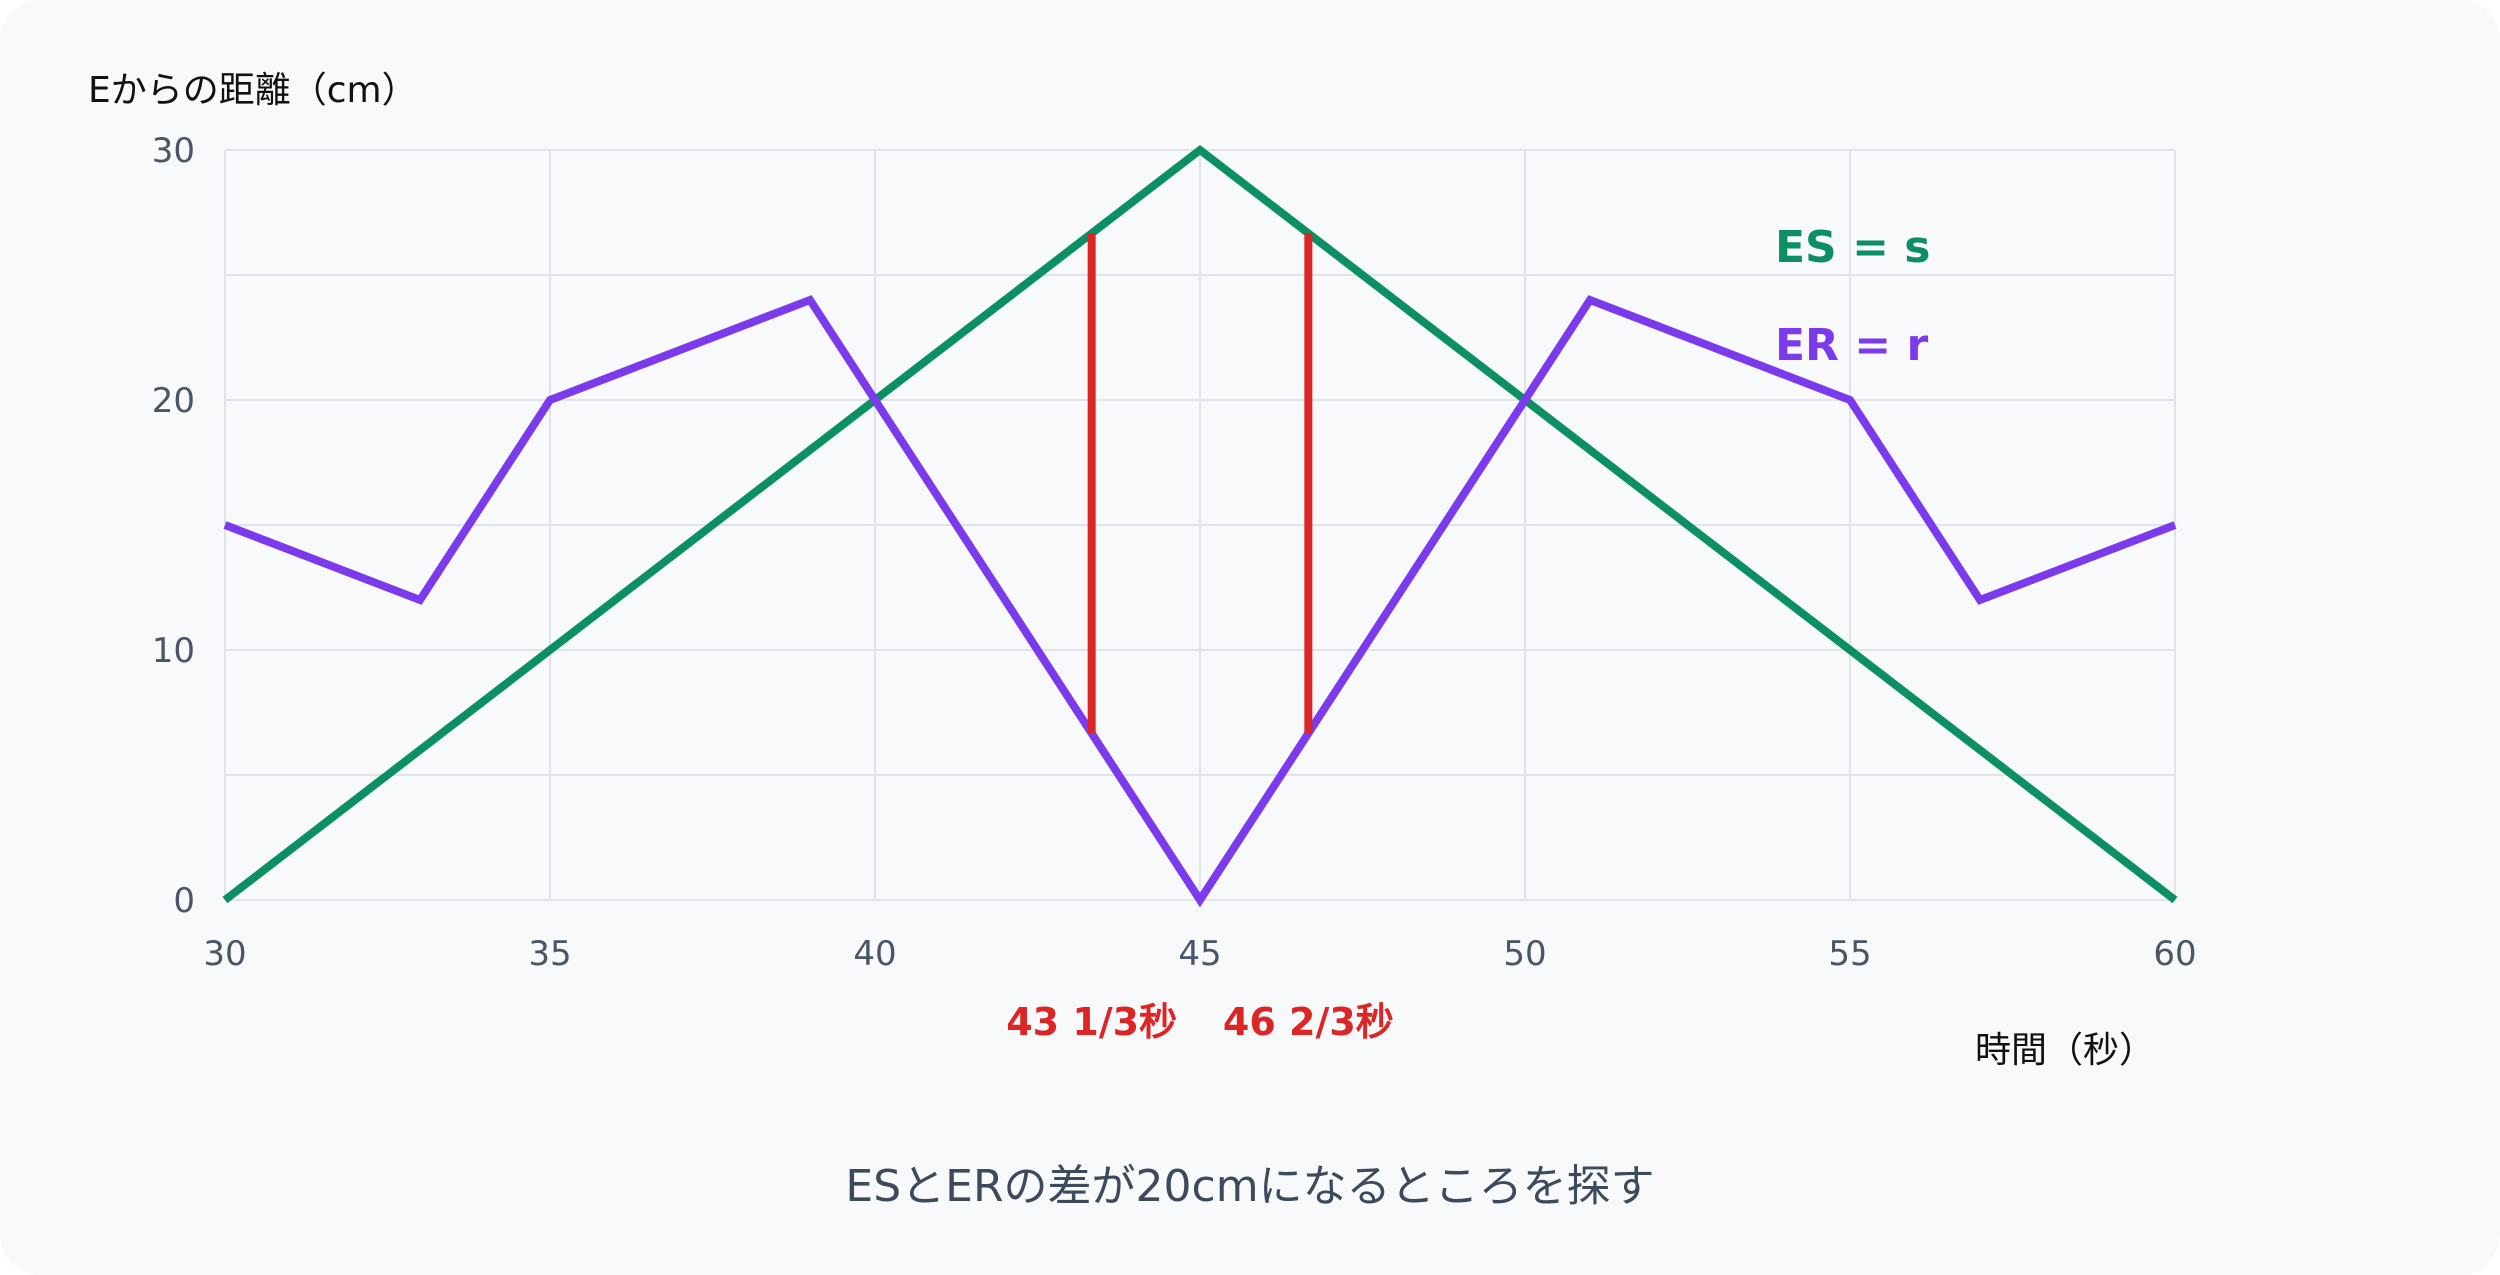  What do you see at coordinates (173, 526) in the screenshot?
I see `y-tick-labels: 0 10 20 30` at bounding box center [173, 526].